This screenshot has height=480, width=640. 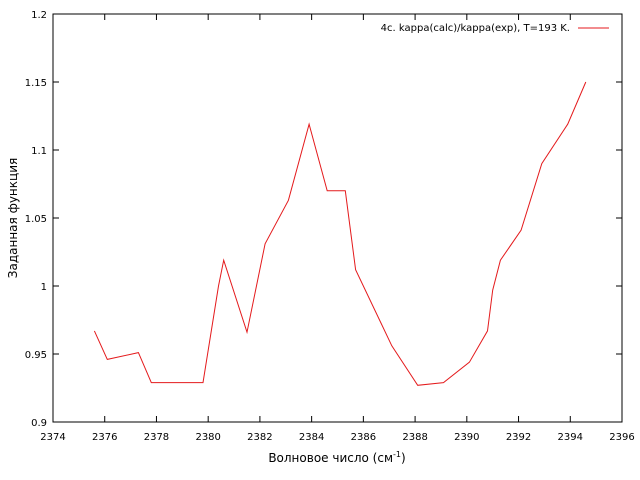 I want to click on y-tick-label: 0.95, so click(x=36, y=355).